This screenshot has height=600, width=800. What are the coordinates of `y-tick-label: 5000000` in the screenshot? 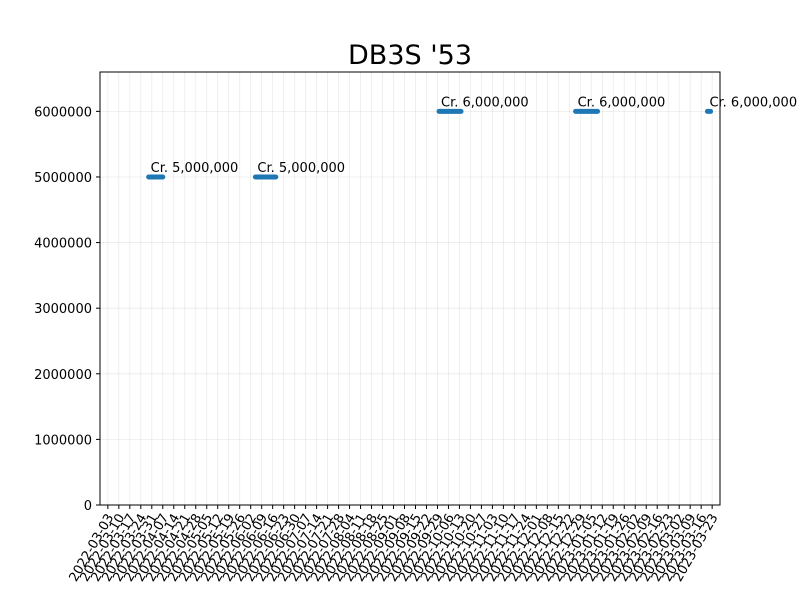 It's located at (63, 178).